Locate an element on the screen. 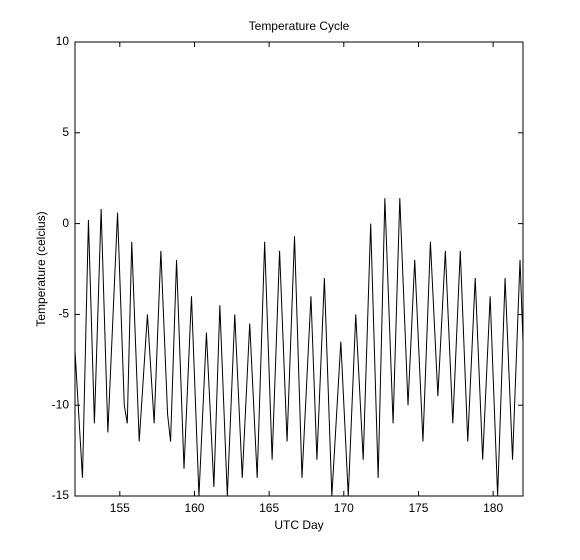  x-tick-label: 175 is located at coordinates (418, 508).